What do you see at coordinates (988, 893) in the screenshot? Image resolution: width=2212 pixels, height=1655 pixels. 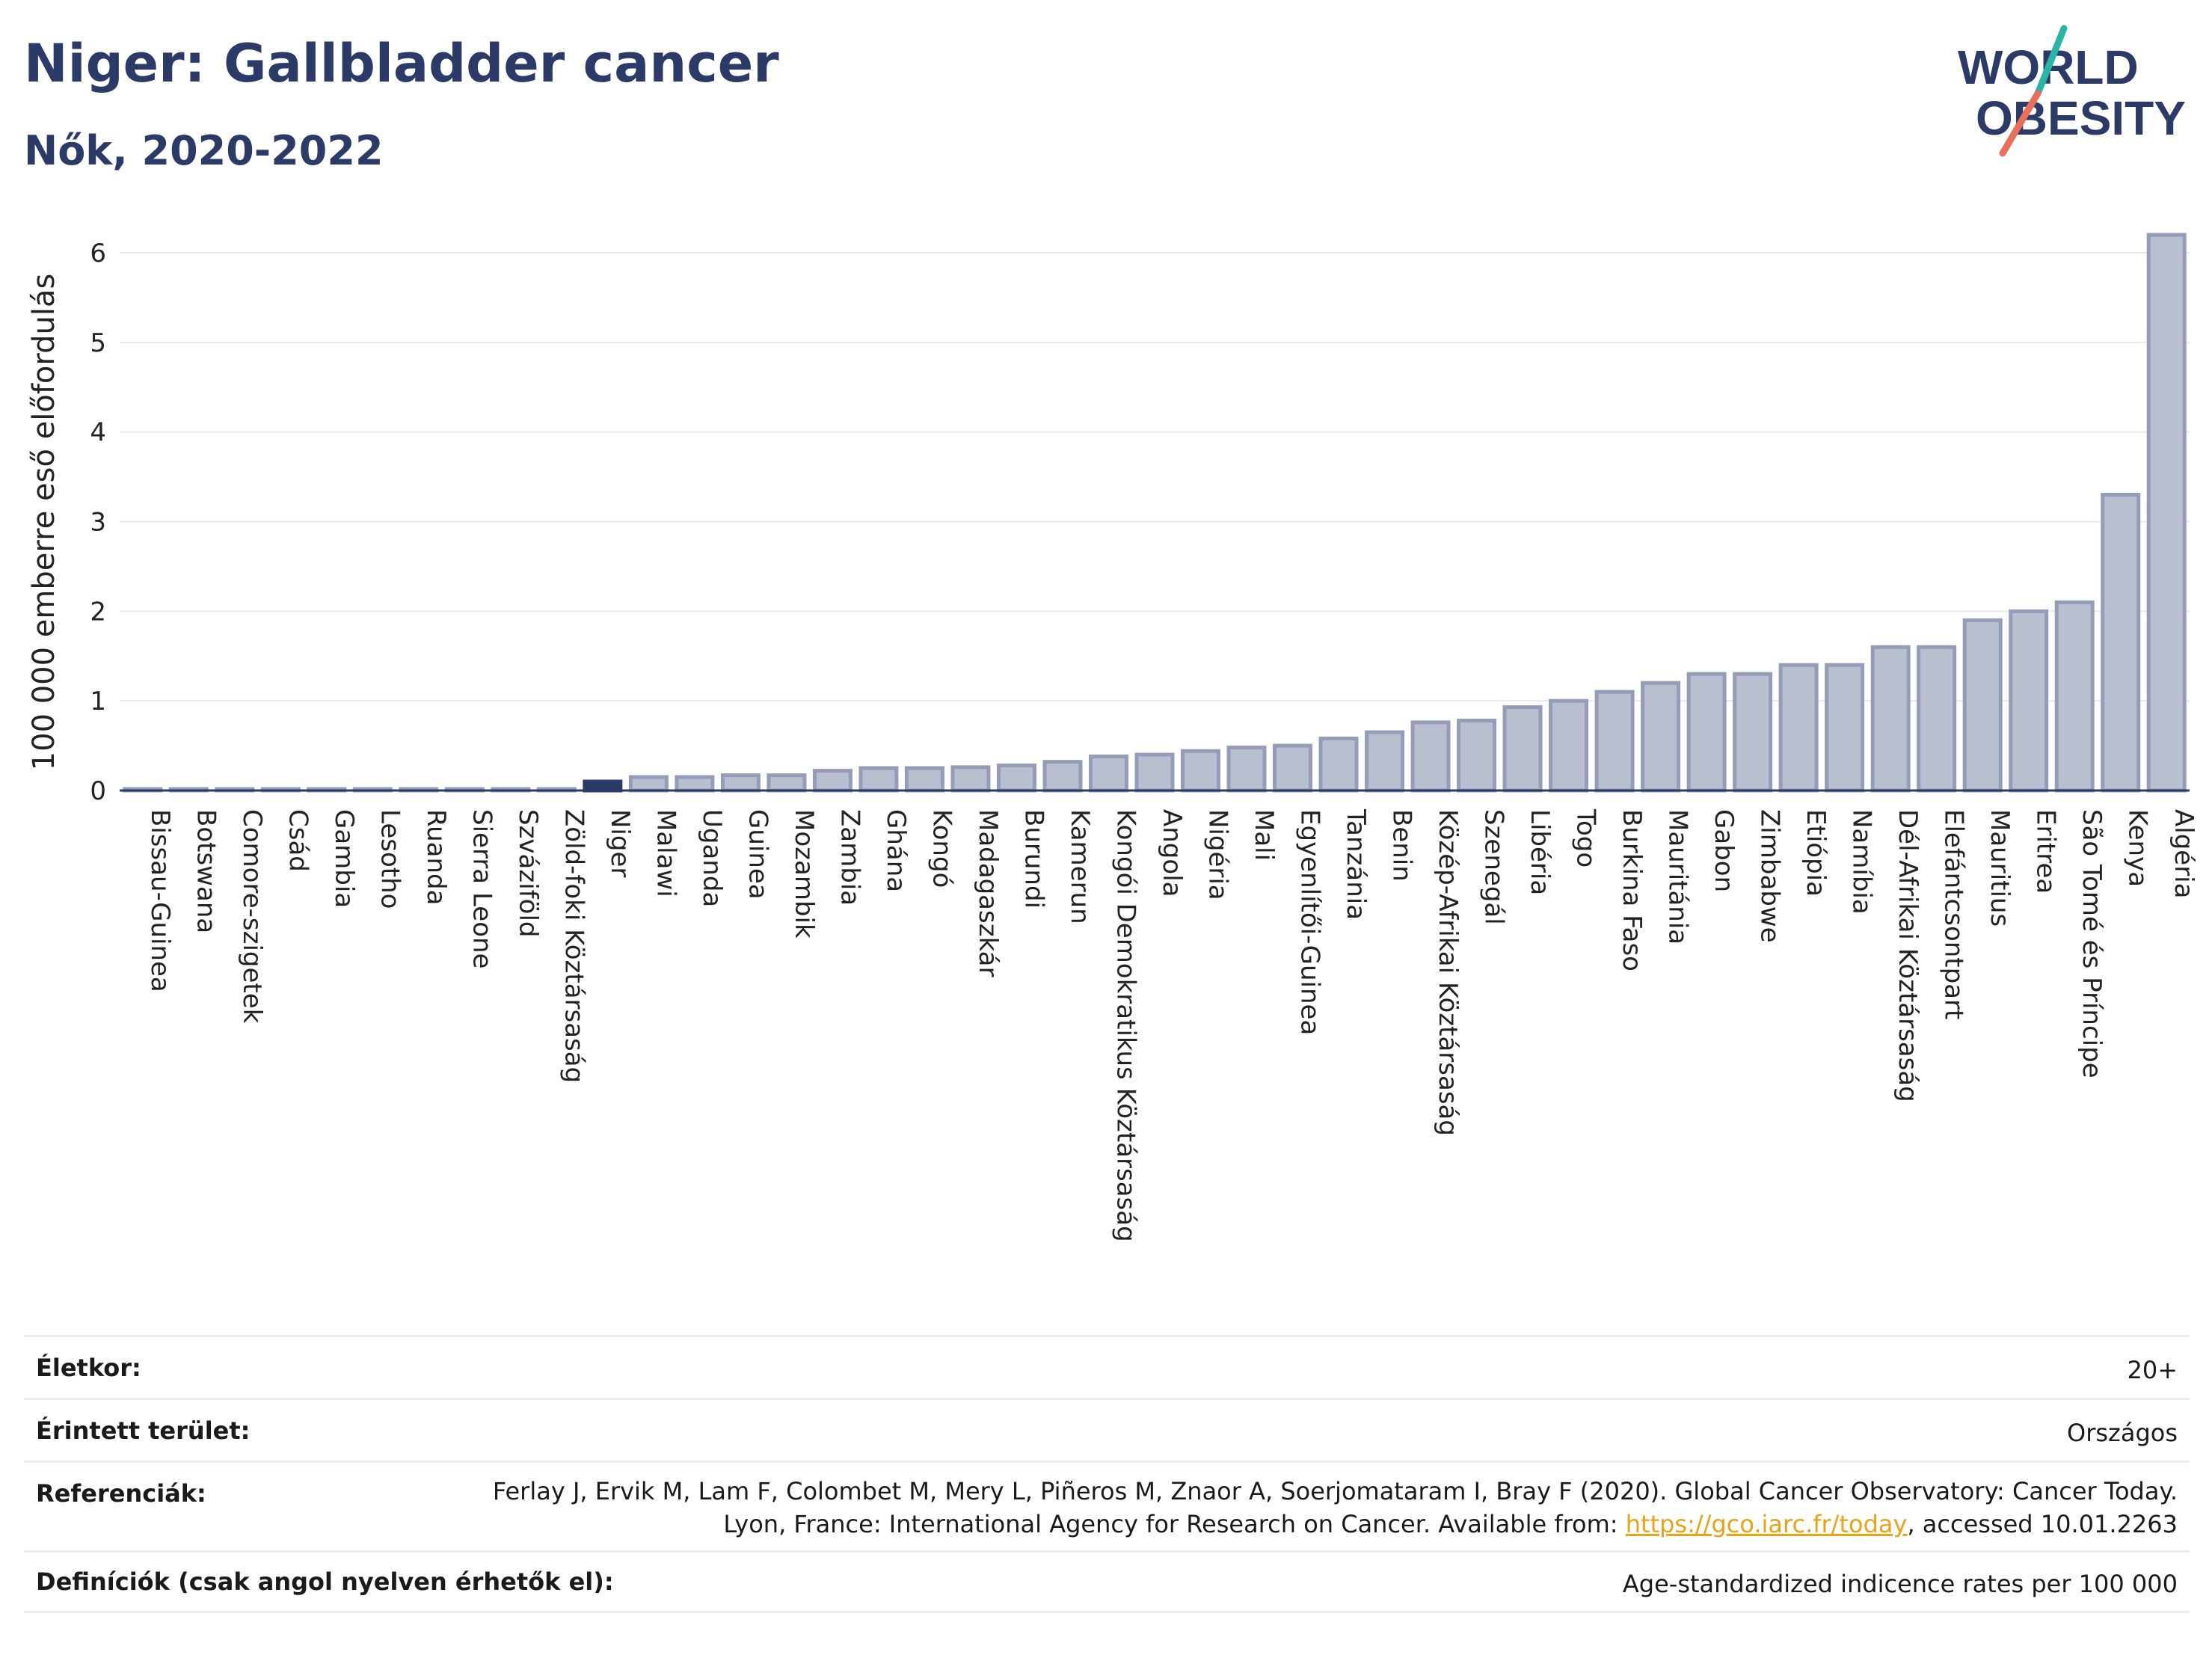 I see `x-tick-label: Madagaszkár` at bounding box center [988, 893].